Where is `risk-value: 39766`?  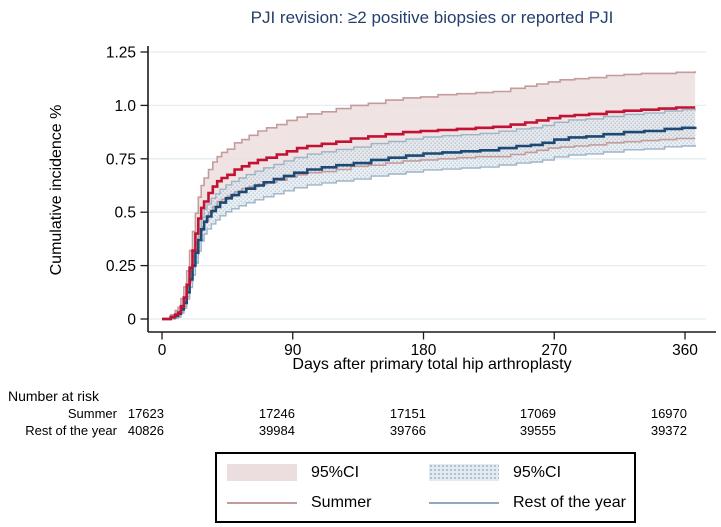
risk-value: 39766 is located at coordinates (407, 430).